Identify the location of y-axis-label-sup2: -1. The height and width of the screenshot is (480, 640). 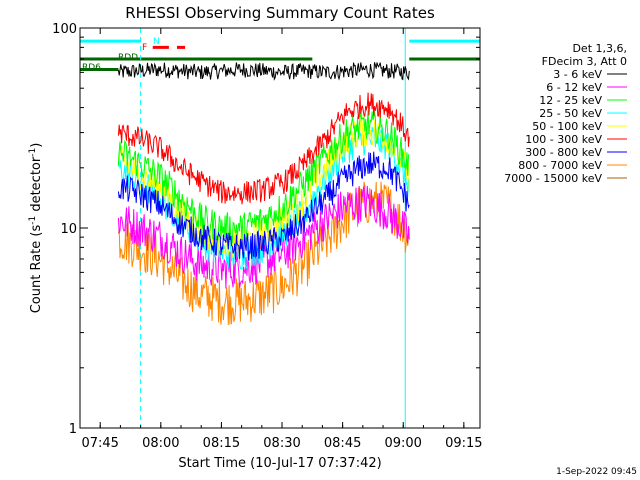
(33, 152).